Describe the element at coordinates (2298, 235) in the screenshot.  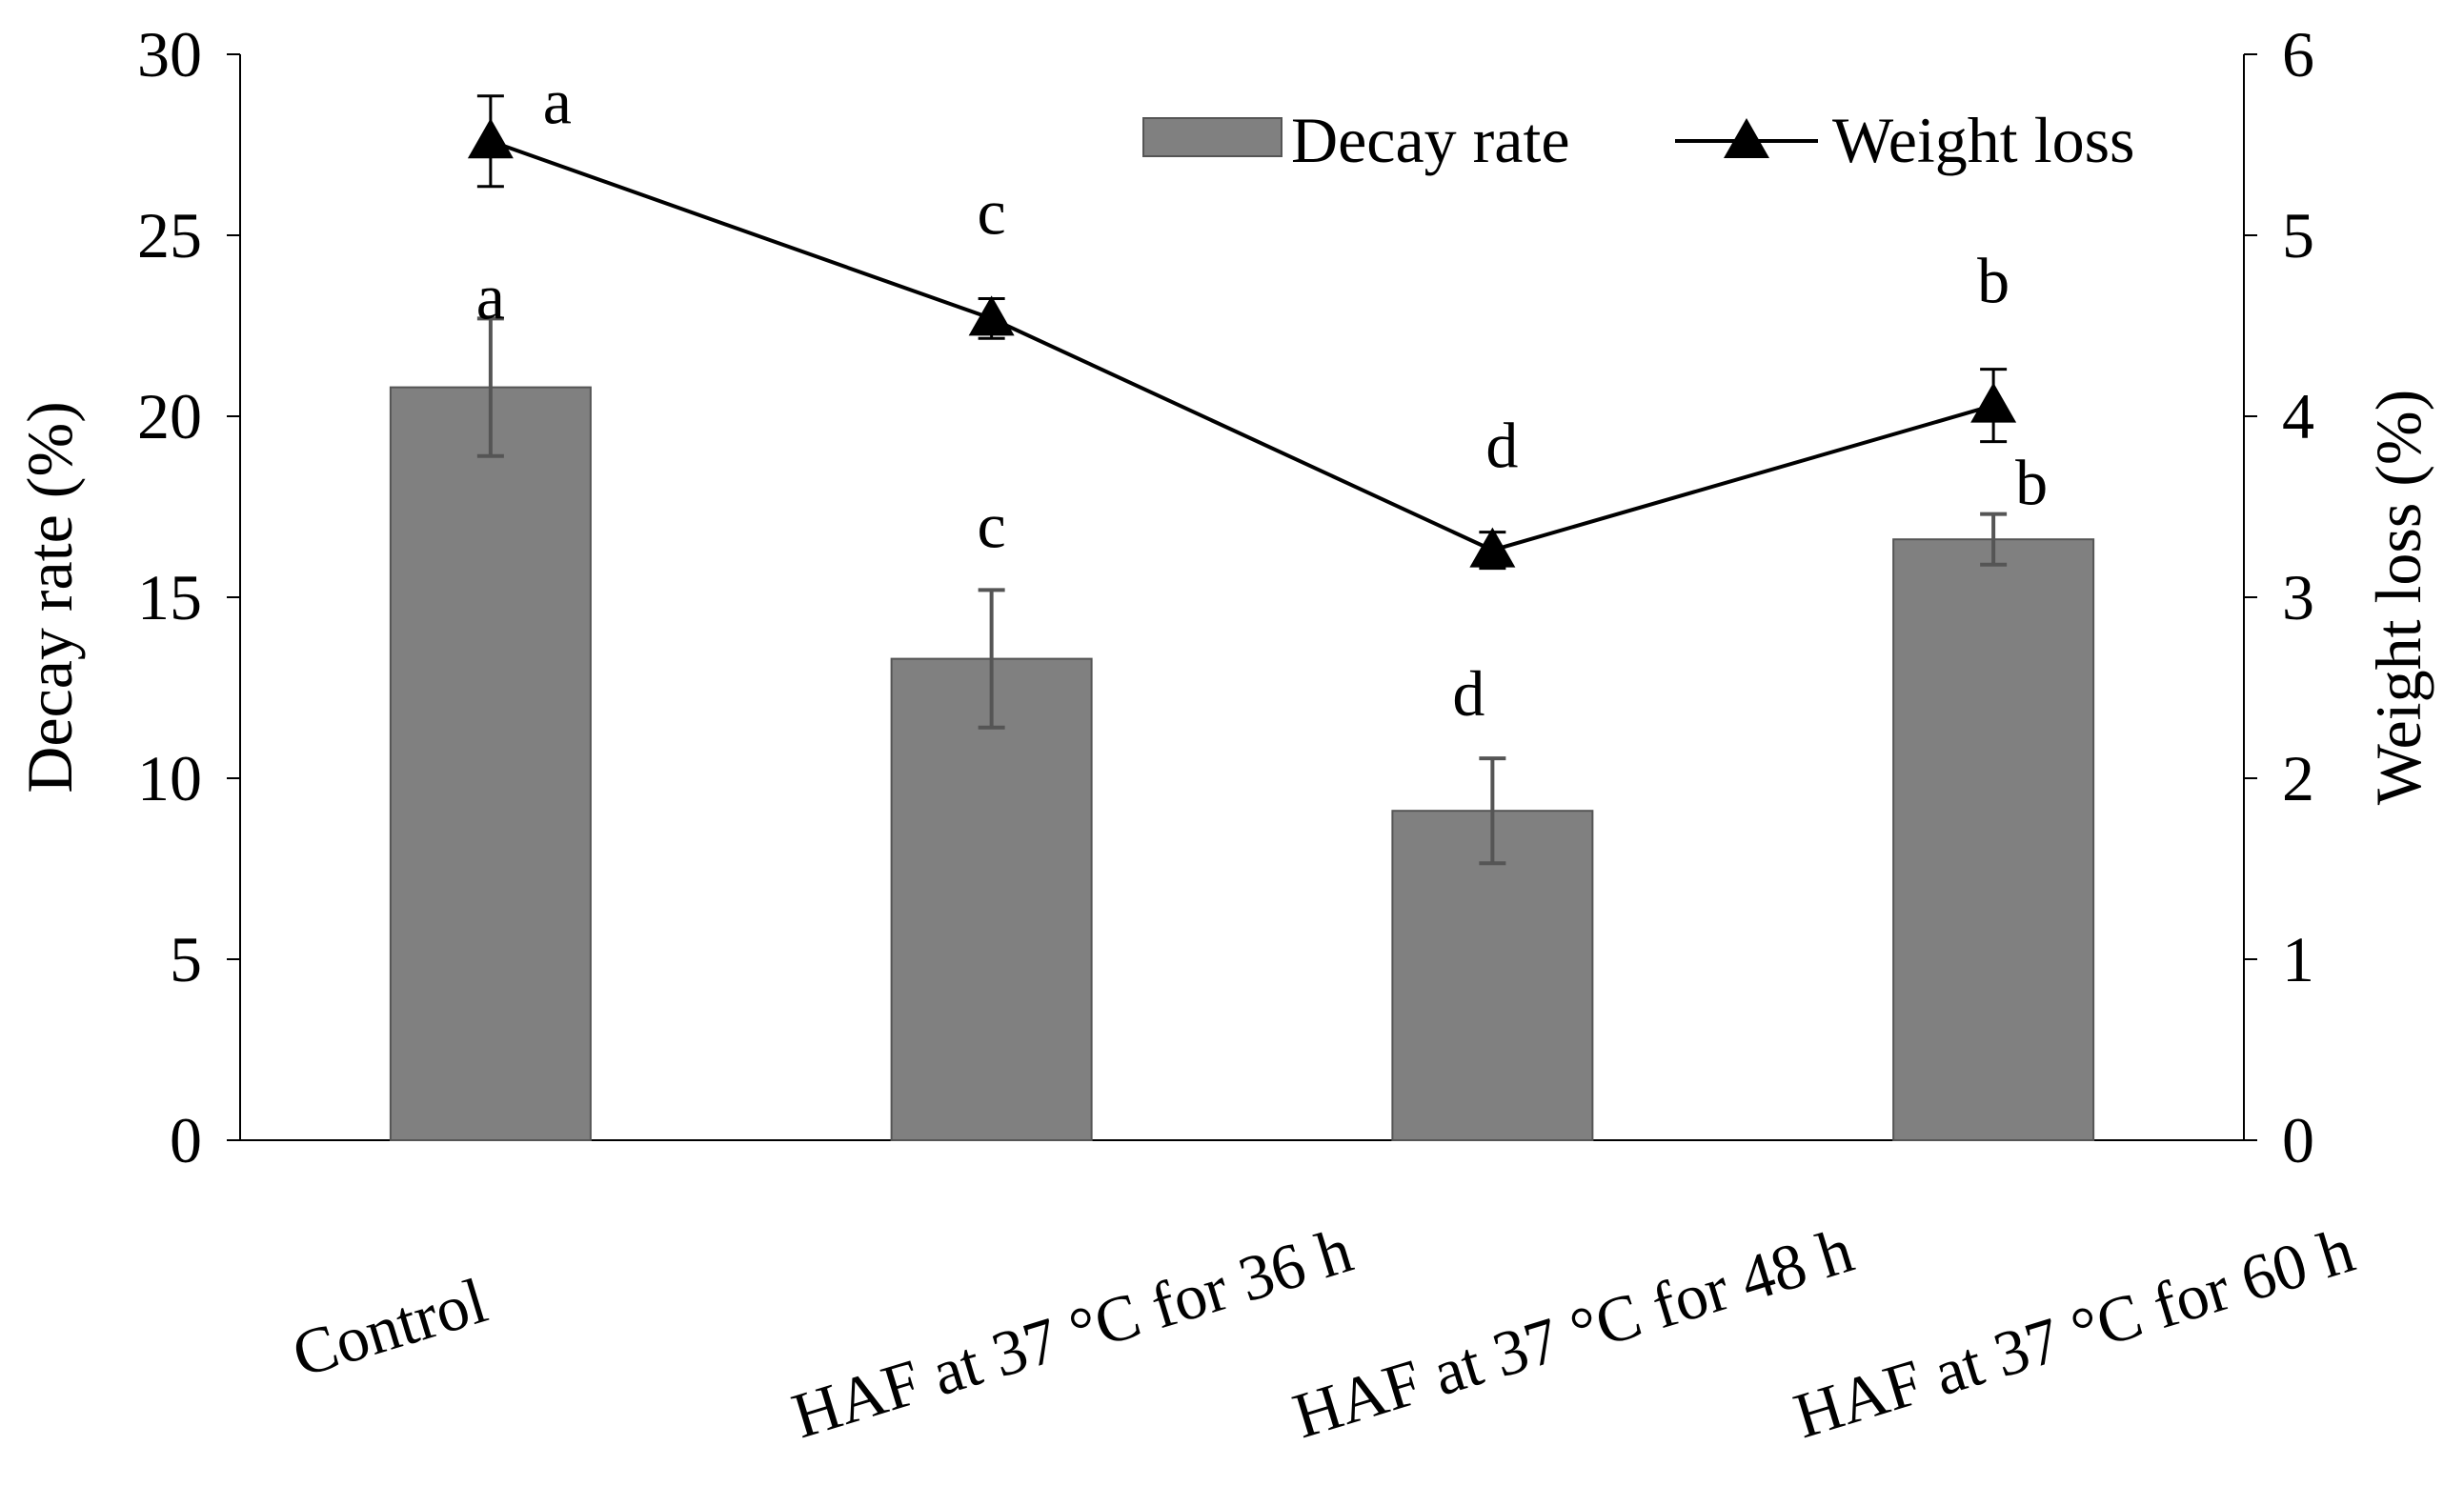
I see `y-tick-label-right: 5` at that location.